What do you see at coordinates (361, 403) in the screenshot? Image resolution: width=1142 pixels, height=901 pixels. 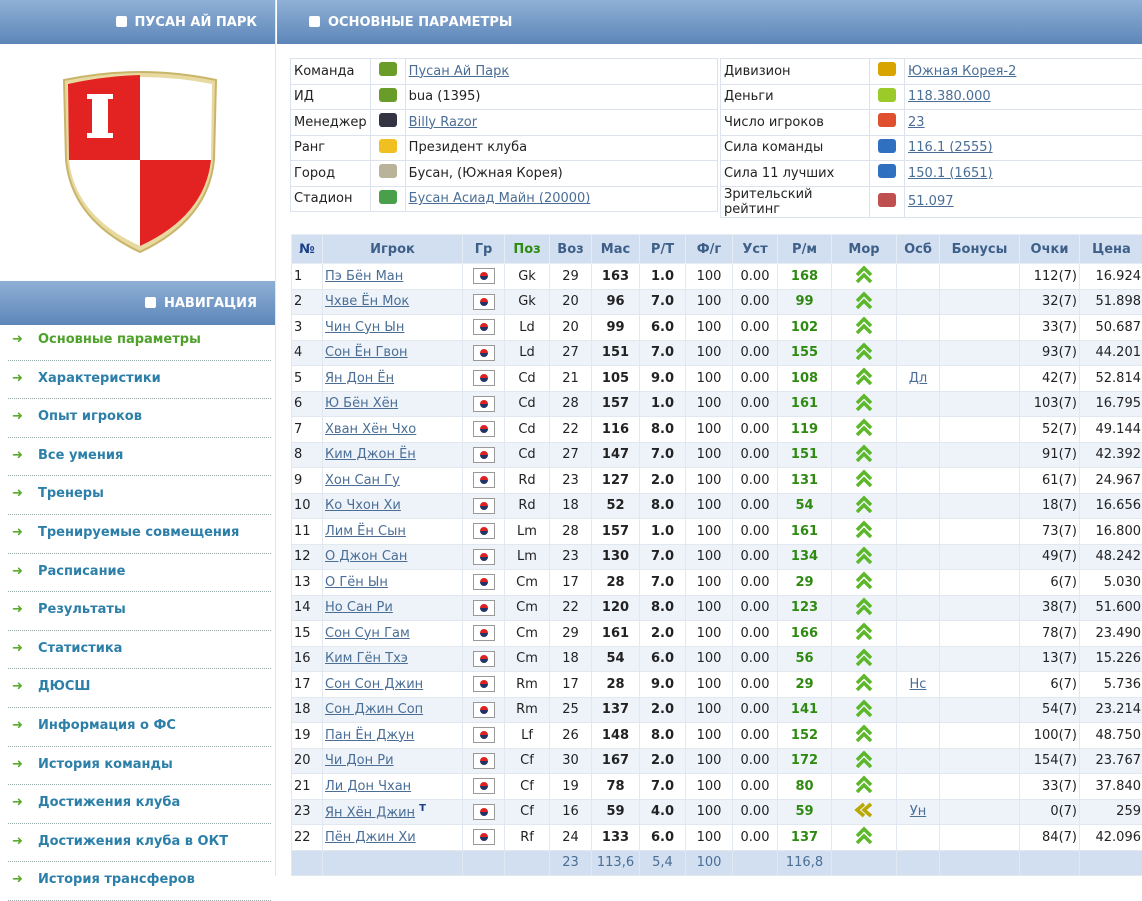 I see `player-link: Ю Бён Хён` at bounding box center [361, 403].